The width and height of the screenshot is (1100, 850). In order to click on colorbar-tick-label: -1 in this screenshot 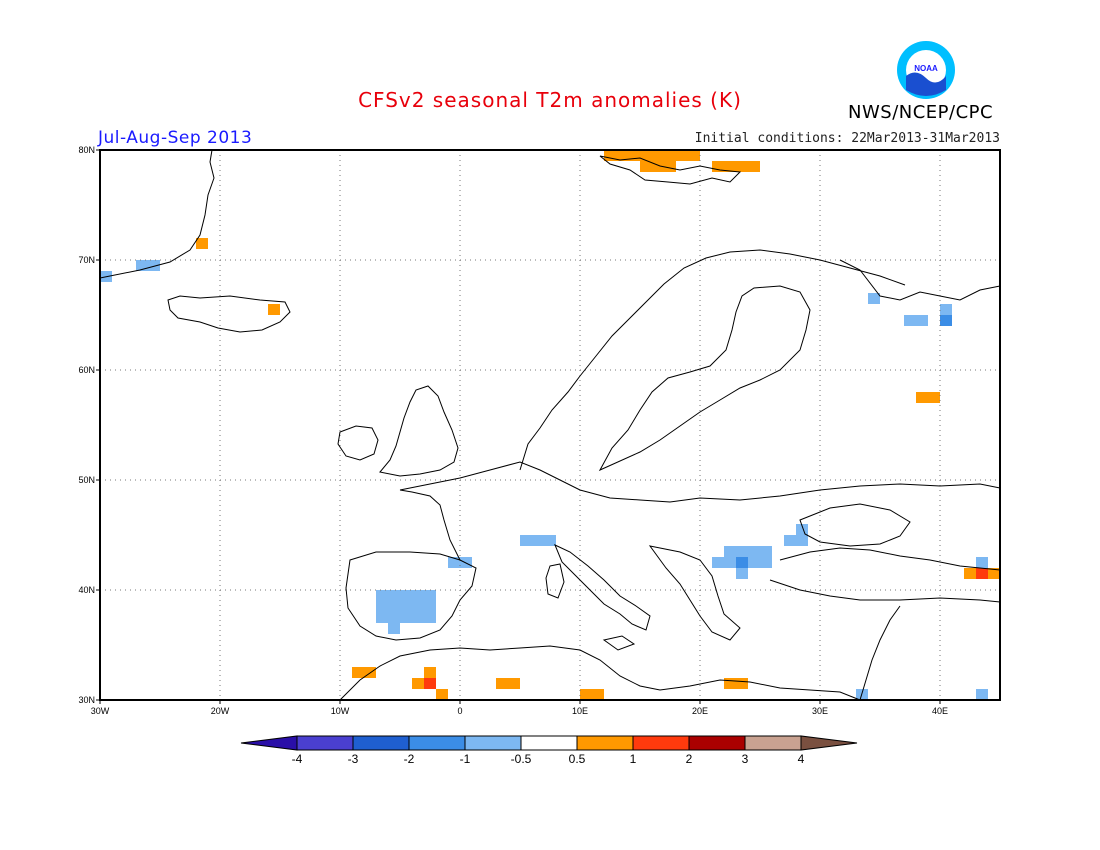, I will do `click(465, 759)`.